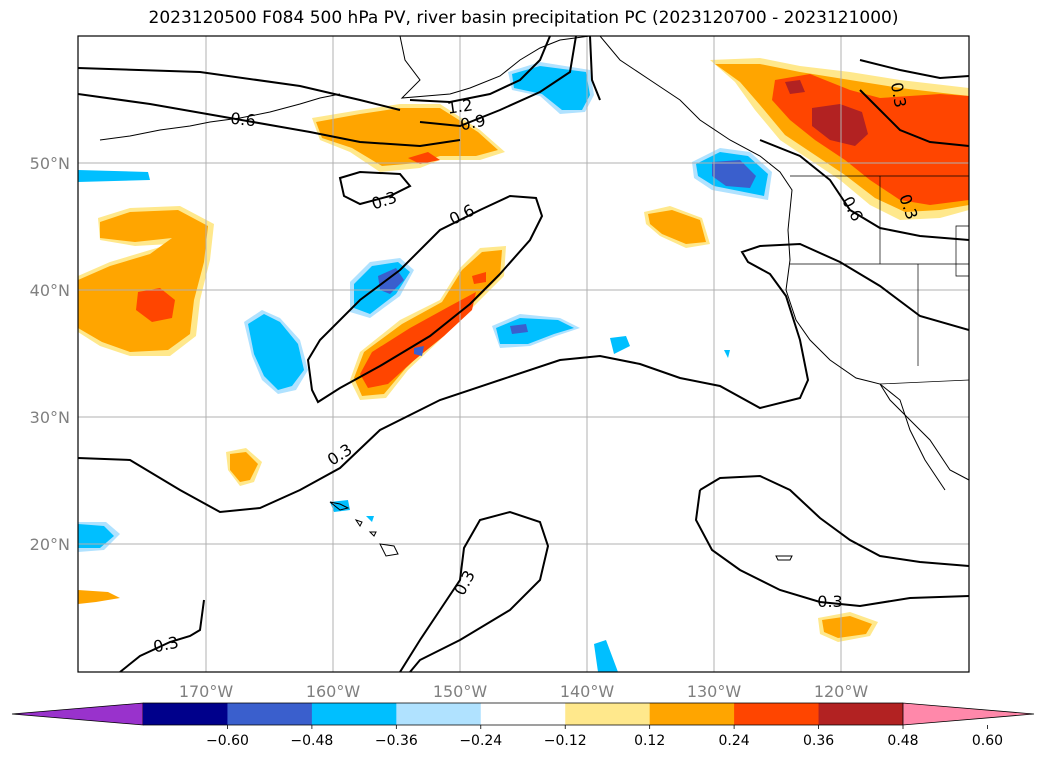 The image size is (1047, 765). Describe the element at coordinates (50, 417) in the screenshot. I see `lat-tick-label: 30°N` at that location.